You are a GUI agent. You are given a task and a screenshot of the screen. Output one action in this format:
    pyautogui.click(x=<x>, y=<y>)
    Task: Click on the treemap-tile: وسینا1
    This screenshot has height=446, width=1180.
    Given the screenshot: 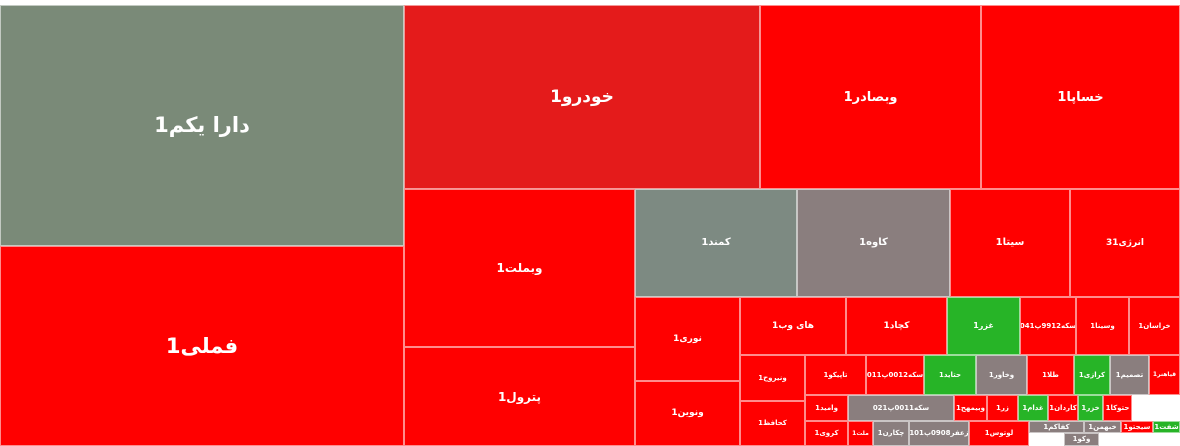 What is the action you would take?
    pyautogui.click(x=1102, y=326)
    